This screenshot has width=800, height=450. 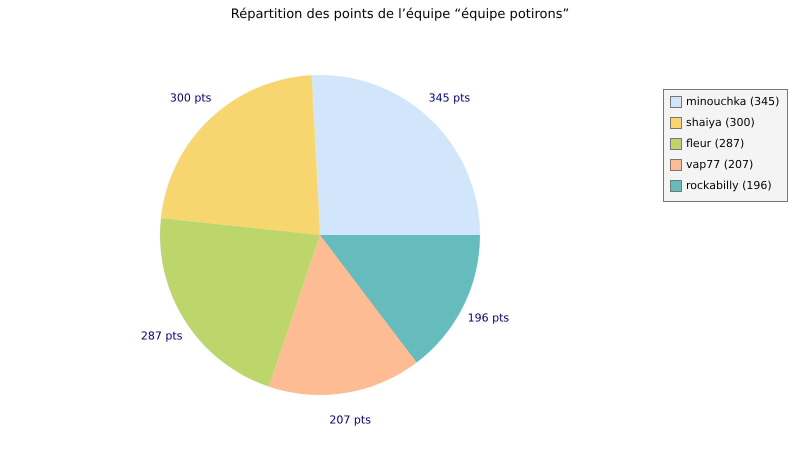 I want to click on legend-label: vap77 (207), so click(x=720, y=164).